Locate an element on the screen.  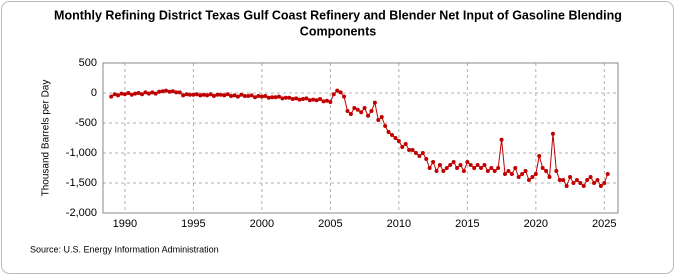
chart-subtitle: Components is located at coordinates (338, 31).